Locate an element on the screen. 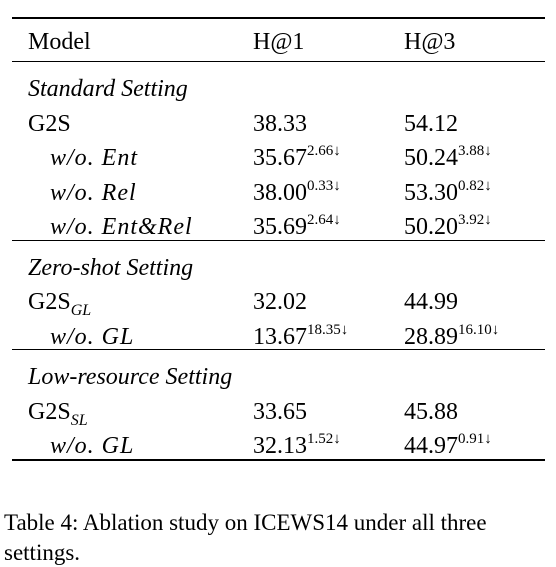 The image size is (556, 567). model-cell: G2S is located at coordinates (49, 124).